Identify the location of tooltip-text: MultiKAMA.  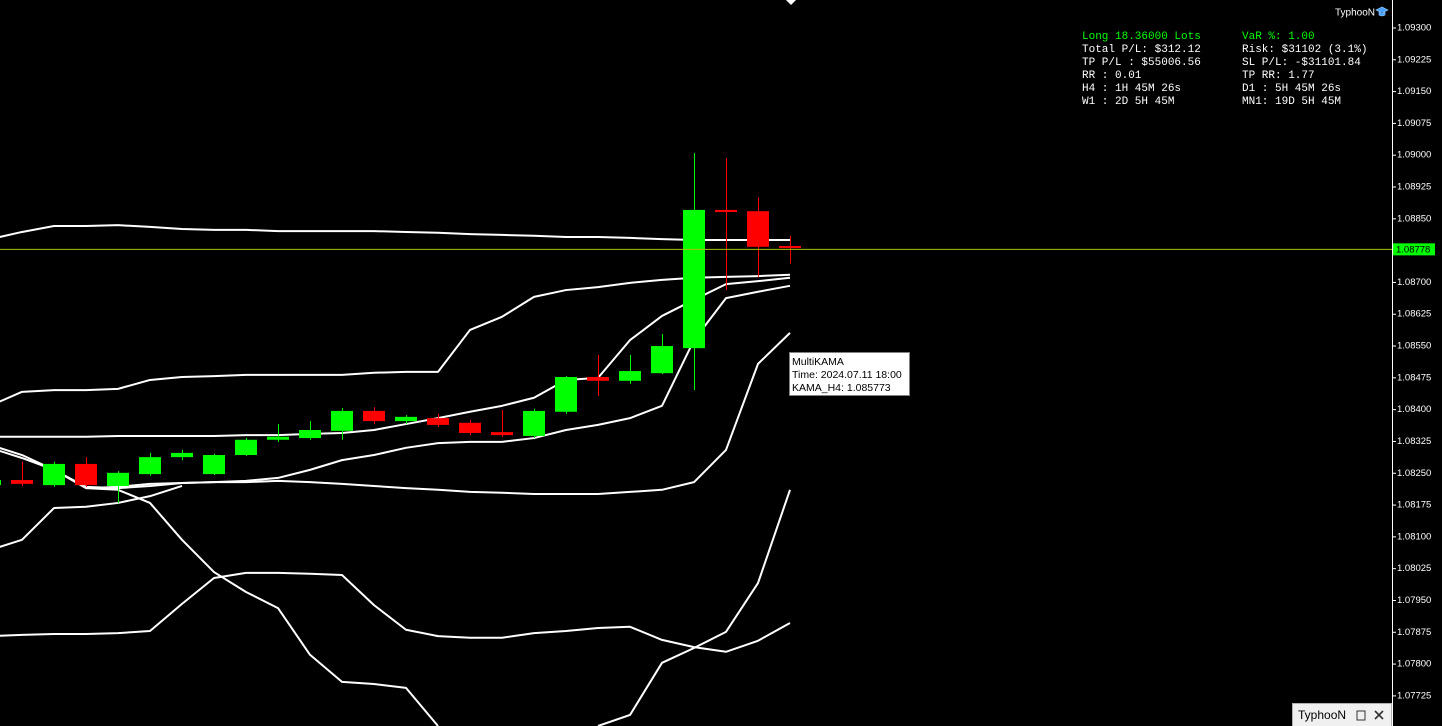
(818, 362).